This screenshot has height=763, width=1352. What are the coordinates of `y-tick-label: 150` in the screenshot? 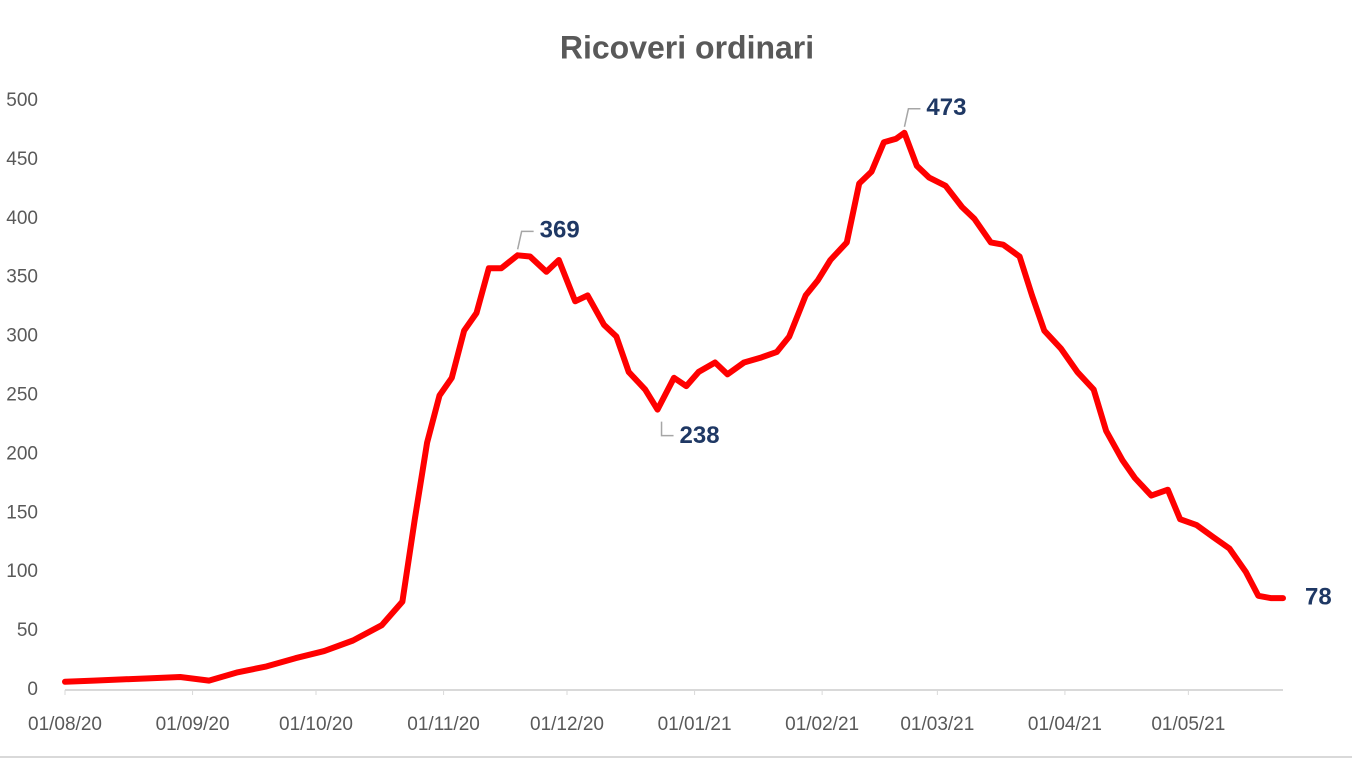 It's located at (22, 512).